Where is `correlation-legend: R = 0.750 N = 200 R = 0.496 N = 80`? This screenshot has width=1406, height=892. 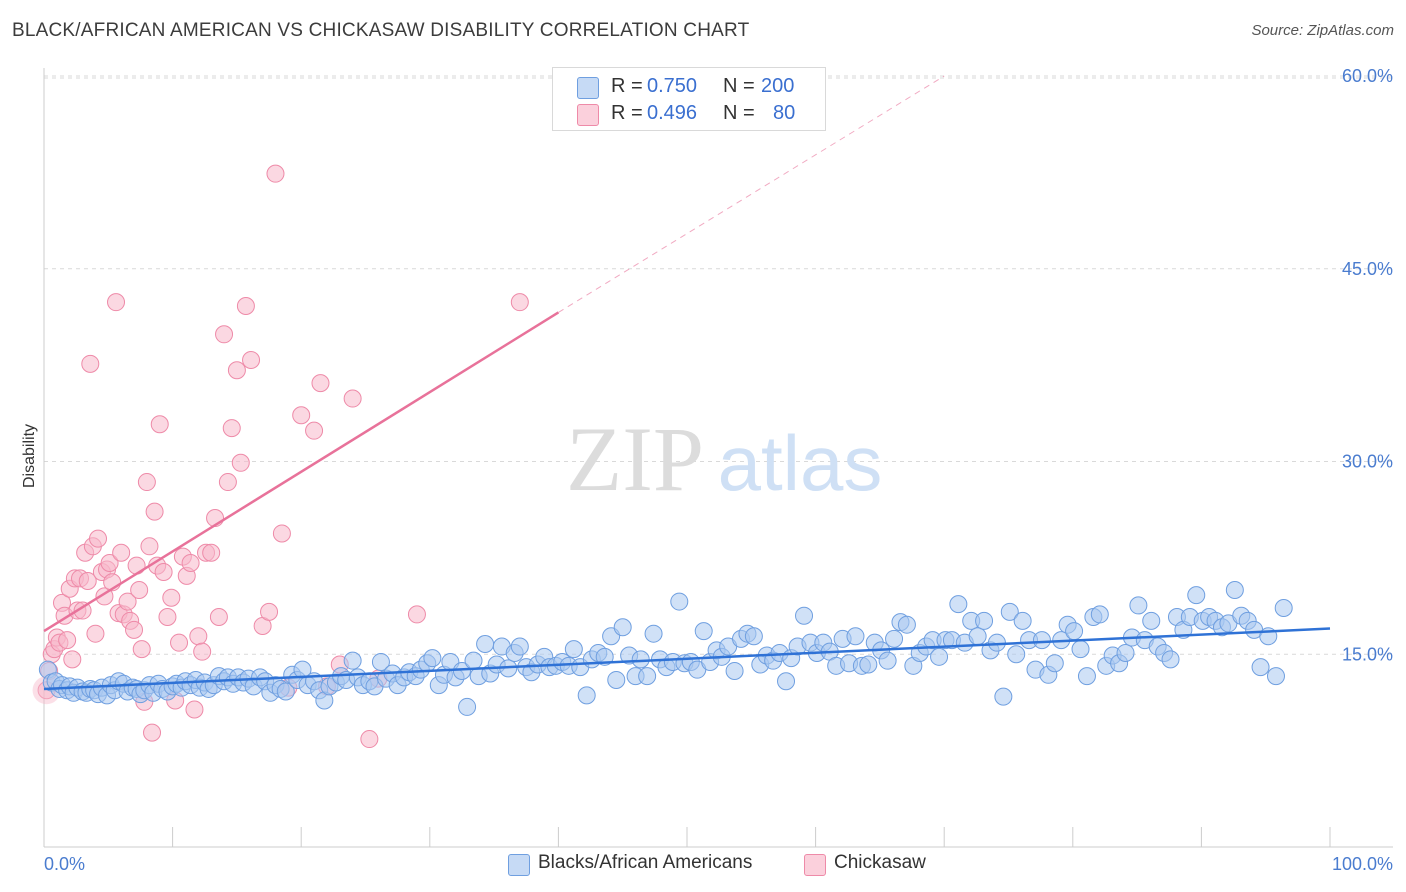 correlation-legend: R = 0.750 N = 200 R = 0.496 N = 80 is located at coordinates (689, 99).